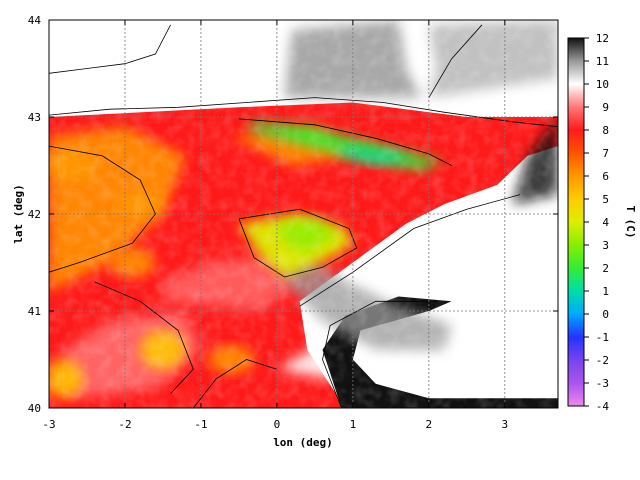 This screenshot has height=480, width=640. Describe the element at coordinates (18, 214) in the screenshot. I see `y-axis-label: lat (deg)` at that location.